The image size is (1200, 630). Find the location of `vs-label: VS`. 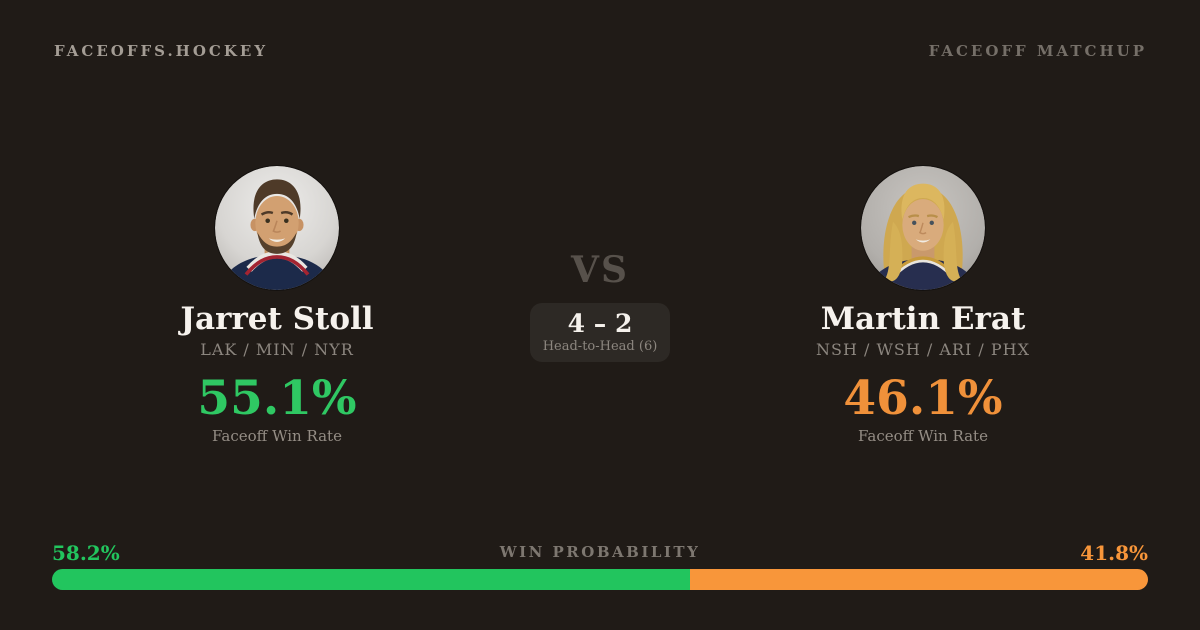

vs-label: VS is located at coordinates (600, 270).